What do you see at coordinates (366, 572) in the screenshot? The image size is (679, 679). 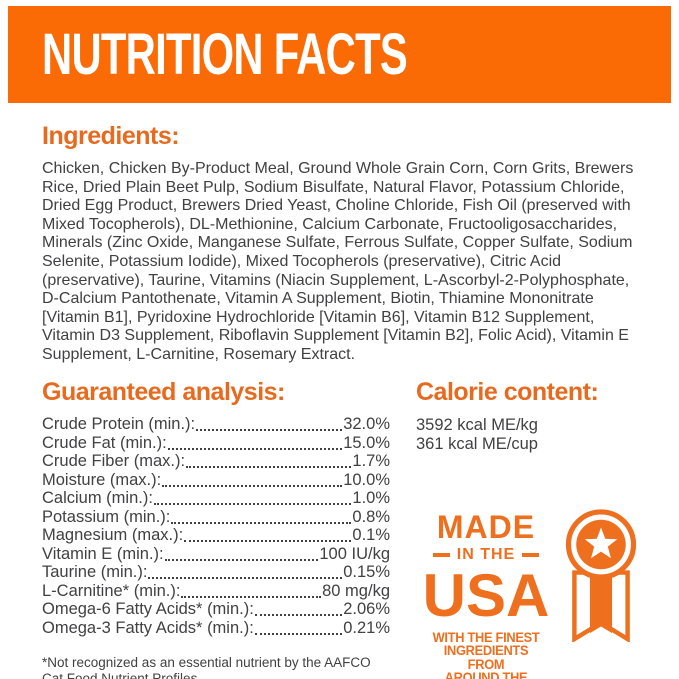 I see `nutrient-value: 0.15%` at bounding box center [366, 572].